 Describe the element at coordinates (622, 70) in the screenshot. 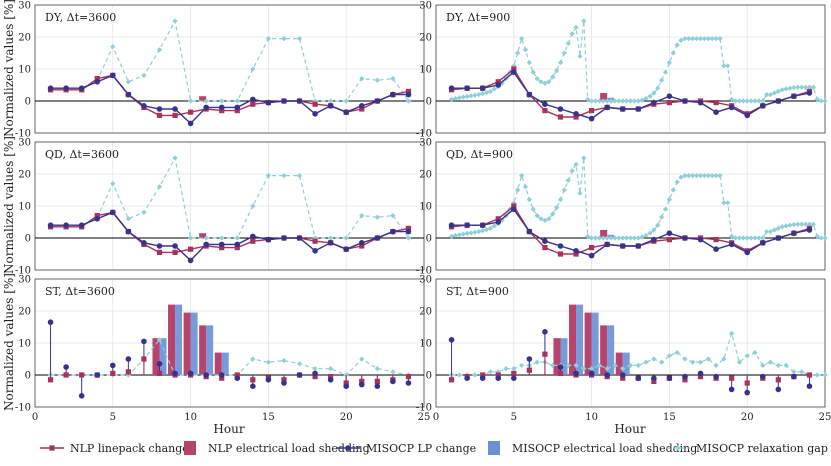

I see `panel-2: -10 0 10 20 30 DY, Δt=900` at that location.